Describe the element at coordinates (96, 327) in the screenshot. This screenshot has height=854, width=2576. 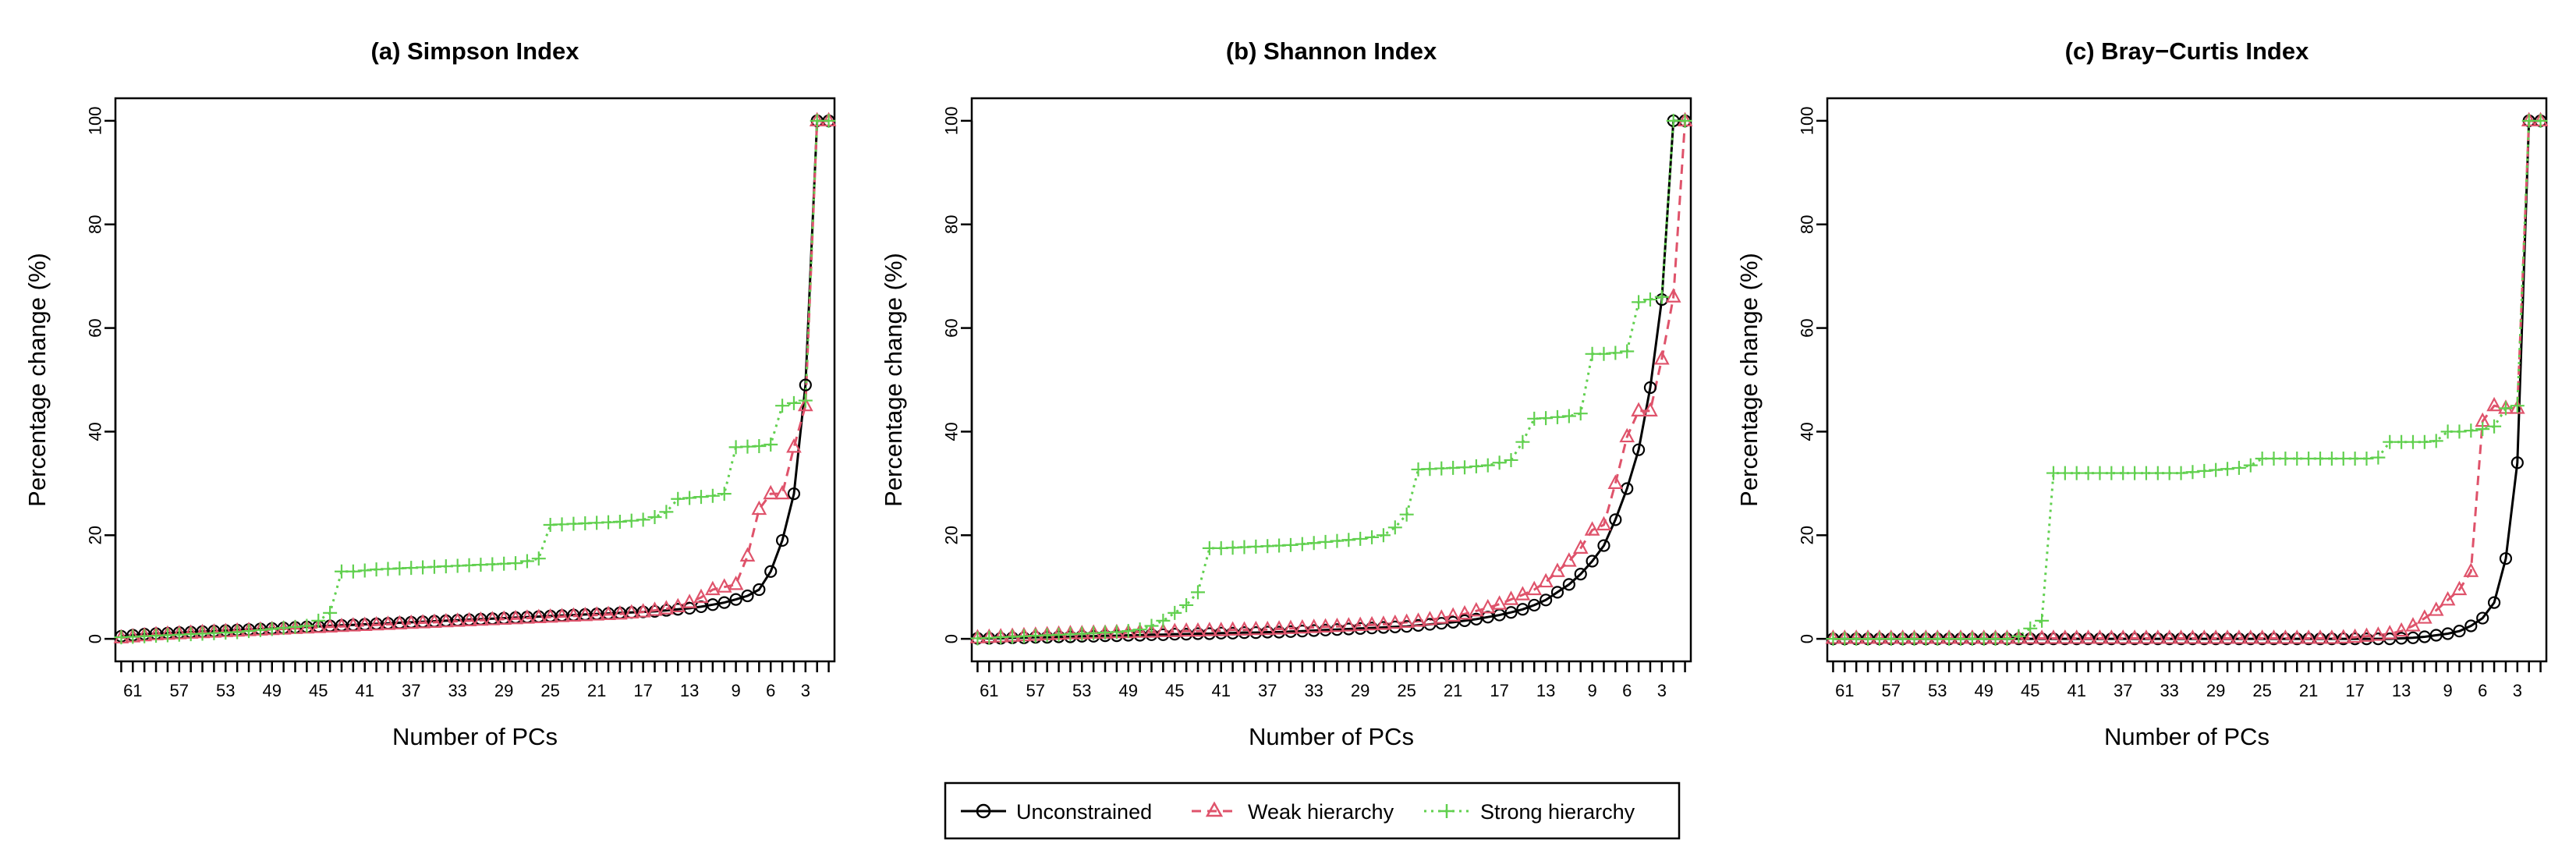
I see `y-tick-label: 60` at that location.